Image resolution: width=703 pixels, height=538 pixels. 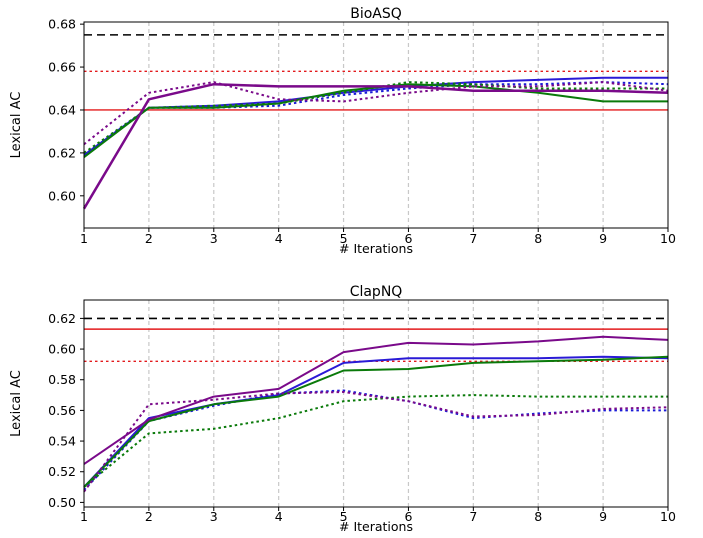 I want to click on y-tick-label: 0.50, so click(x=62, y=502).